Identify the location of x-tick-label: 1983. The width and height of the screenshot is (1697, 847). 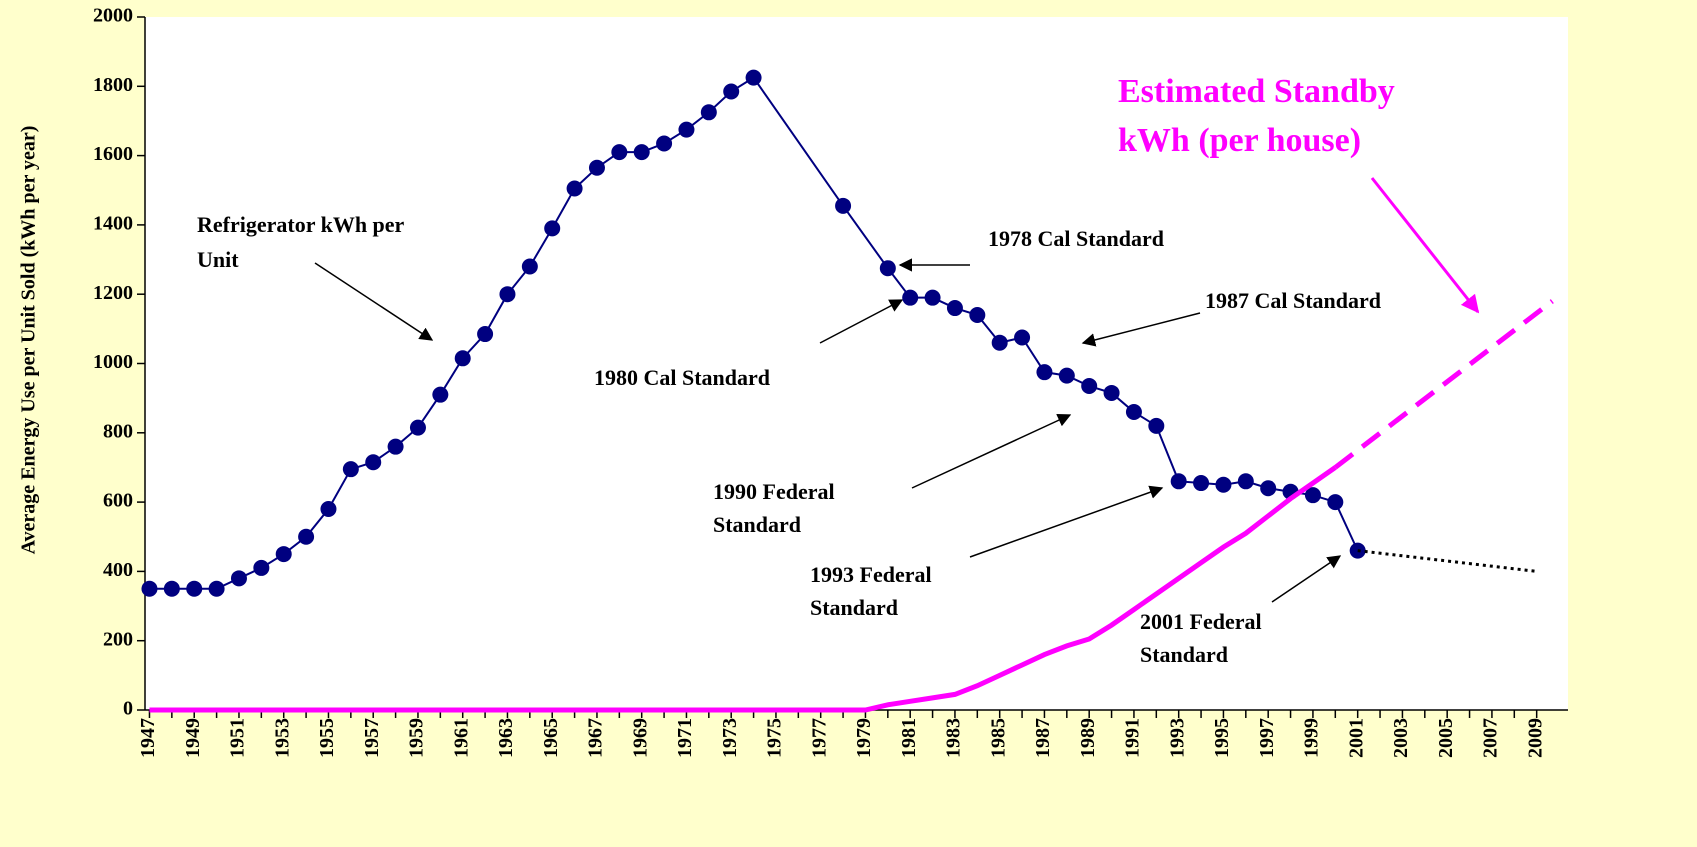
(954, 738).